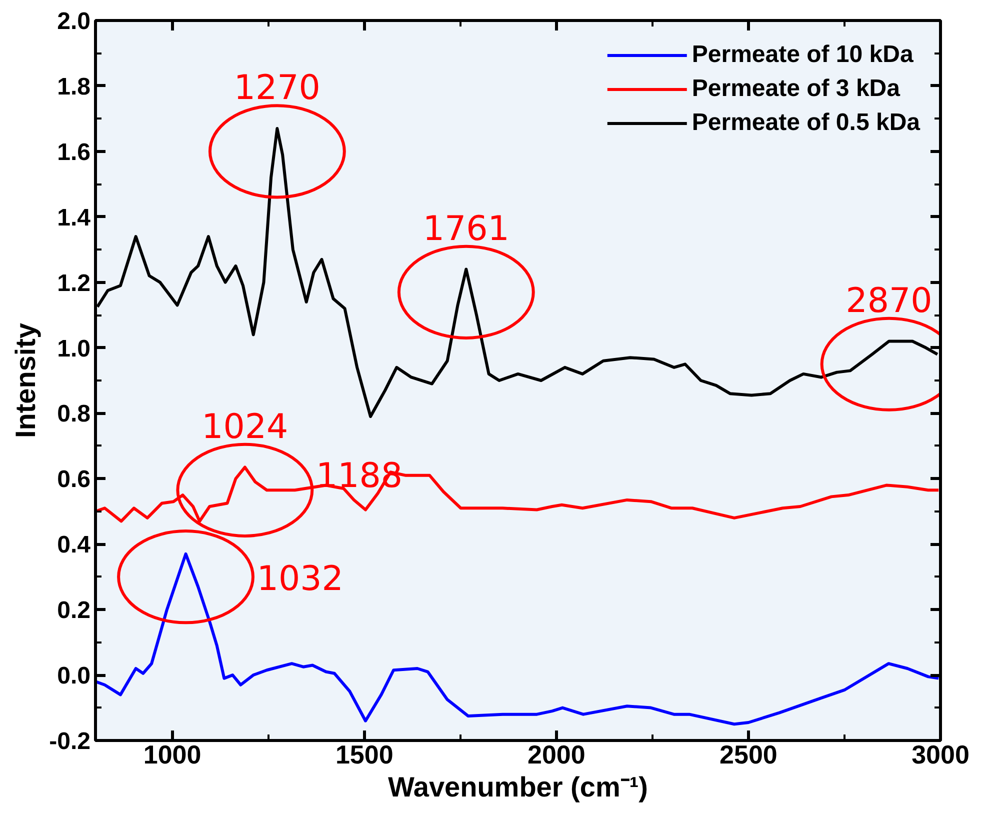 The image size is (987, 835). Describe the element at coordinates (74, 218) in the screenshot. I see `y-tick-label: 1.4` at that location.